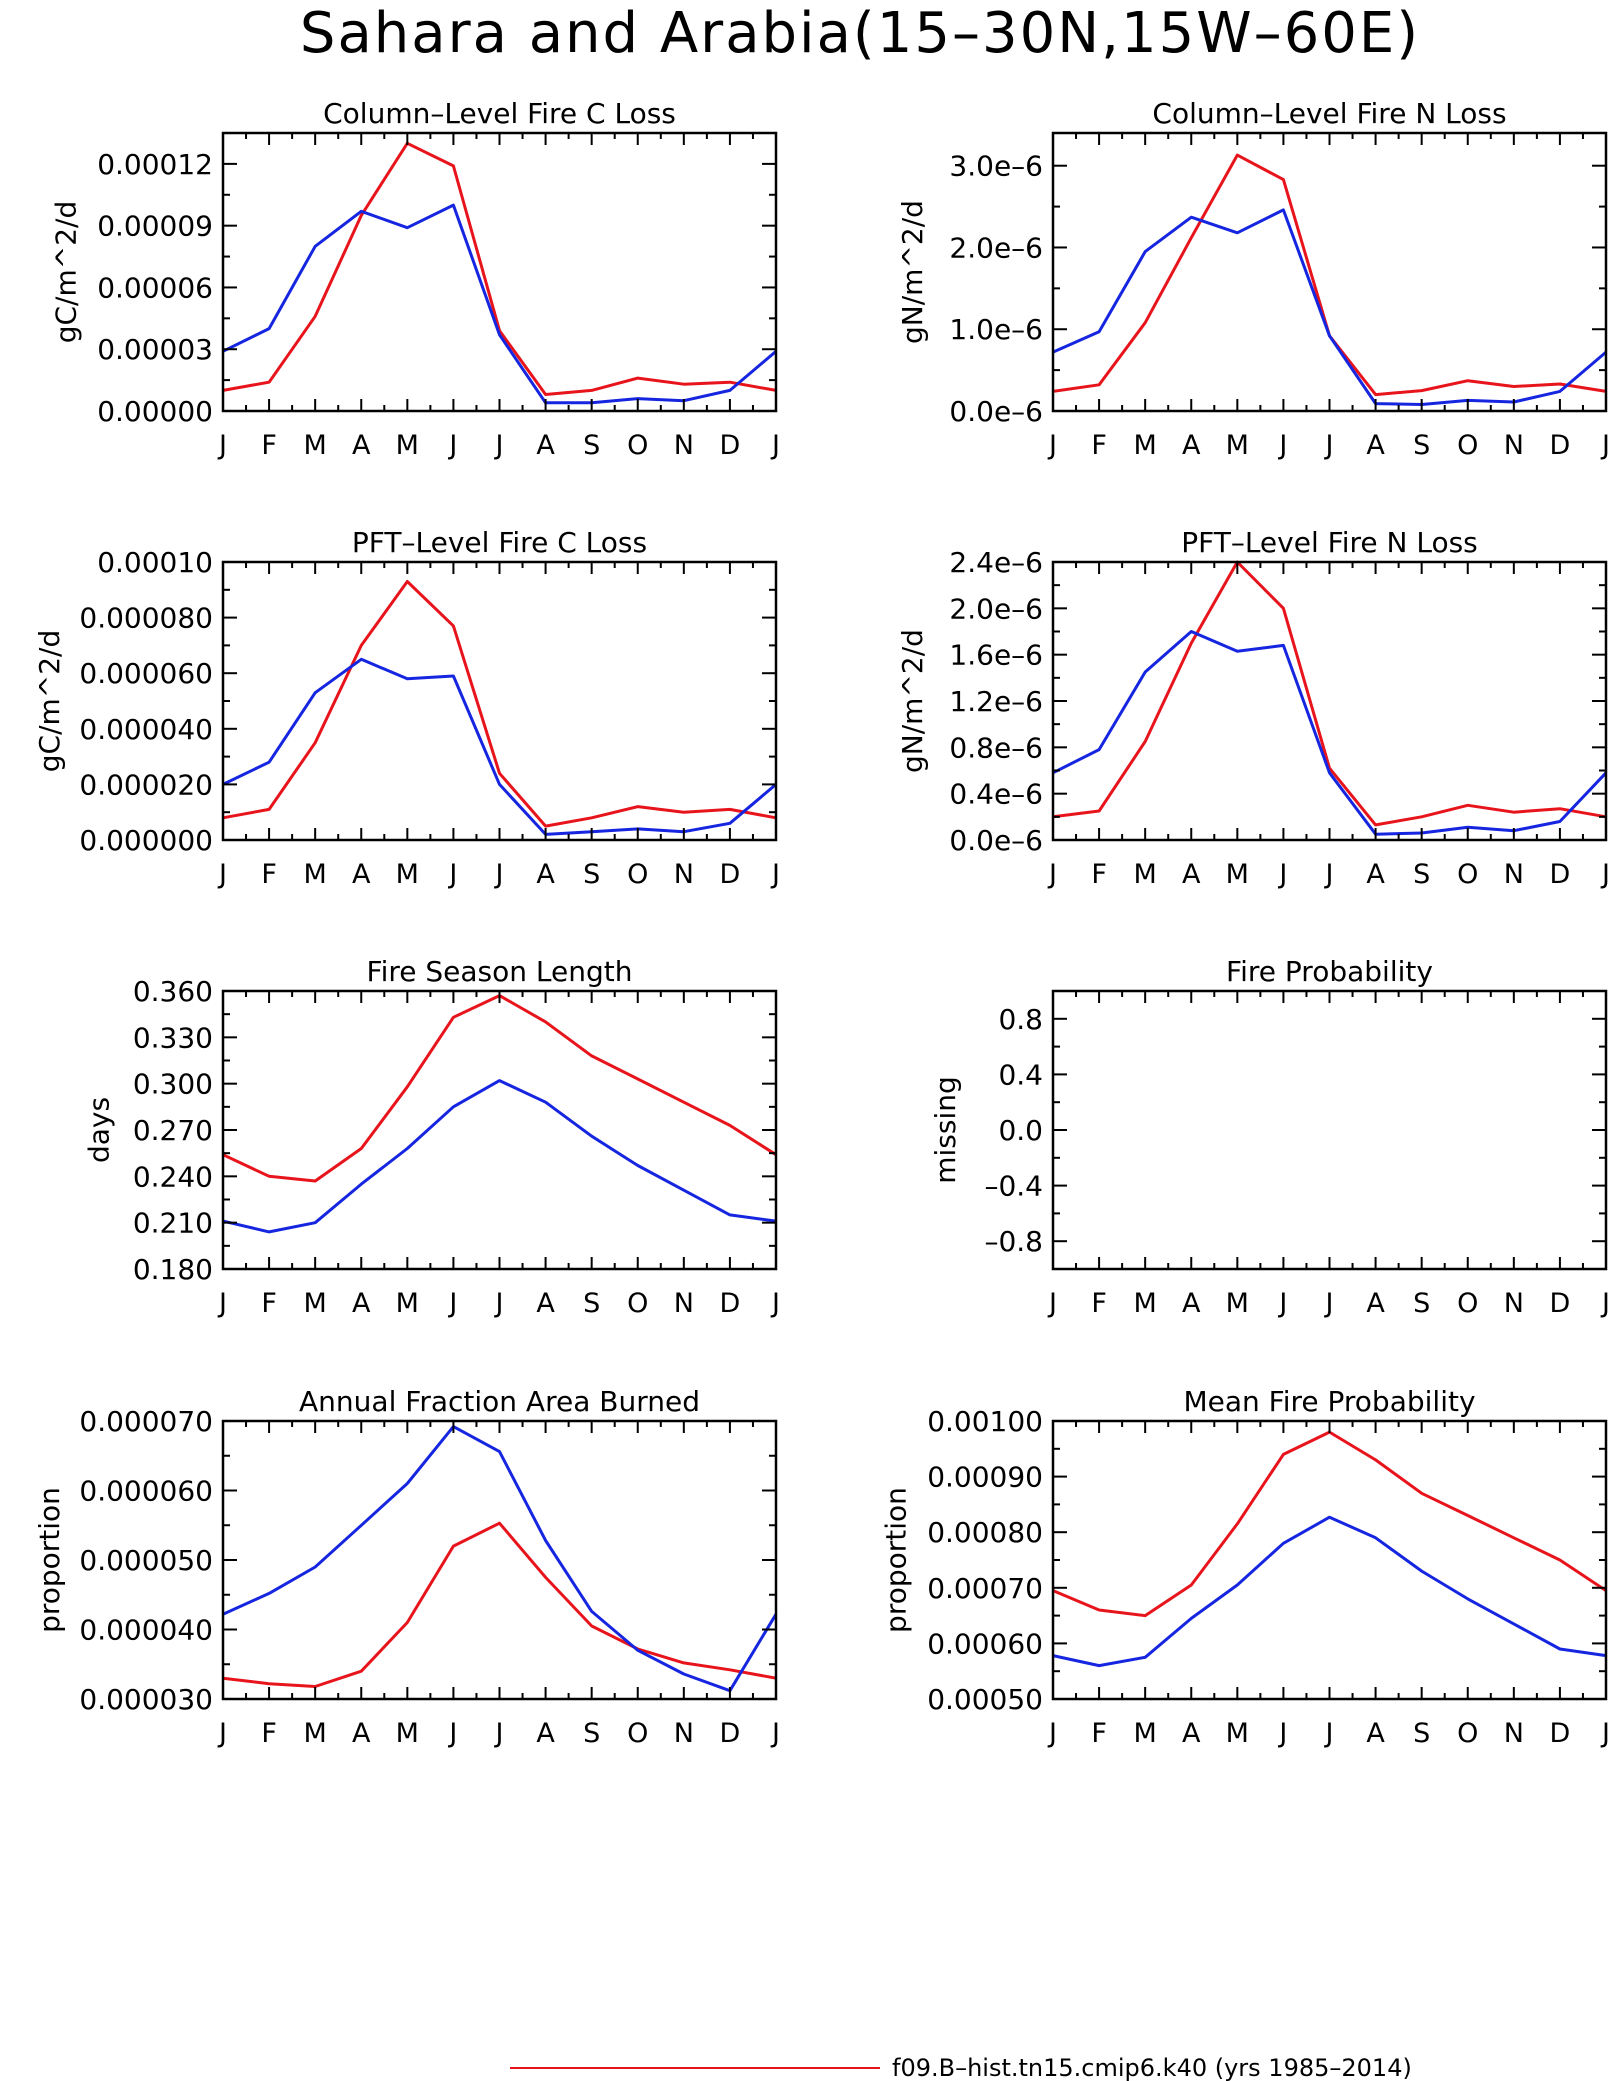 This screenshot has height=2081, width=1621. Describe the element at coordinates (146, 784) in the screenshot. I see `y-tick-label: 0.000020` at that location.